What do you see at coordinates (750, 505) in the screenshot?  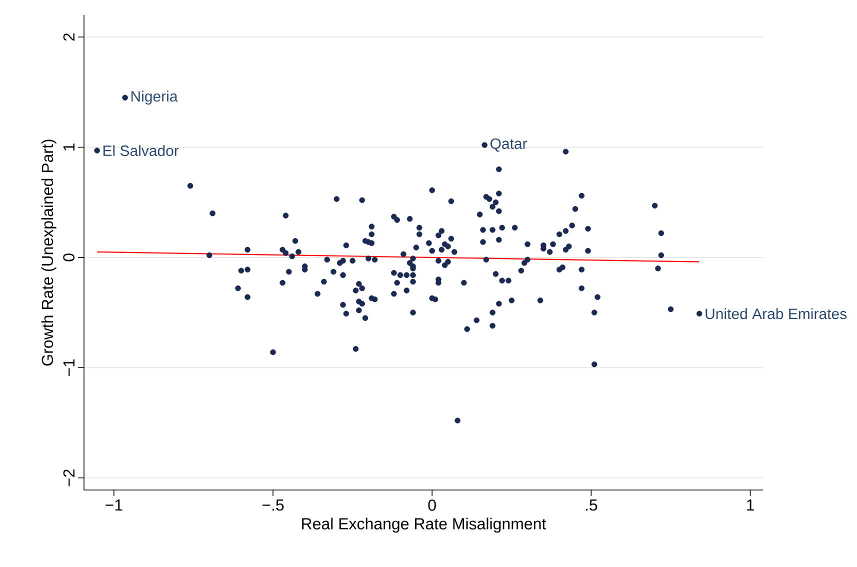 I see `x-tick-label: 1` at bounding box center [750, 505].